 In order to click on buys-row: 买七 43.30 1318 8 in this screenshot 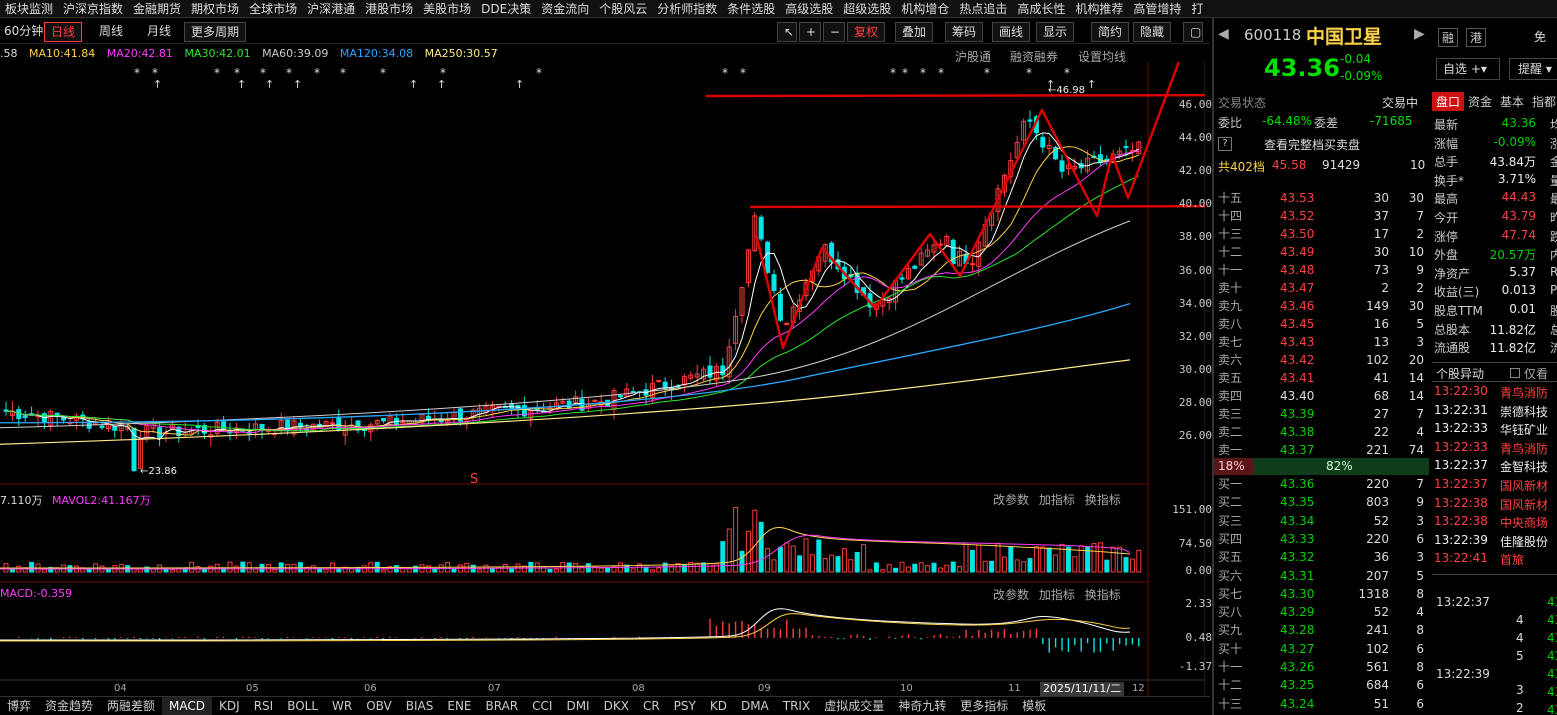, I will do `click(1321, 594)`.